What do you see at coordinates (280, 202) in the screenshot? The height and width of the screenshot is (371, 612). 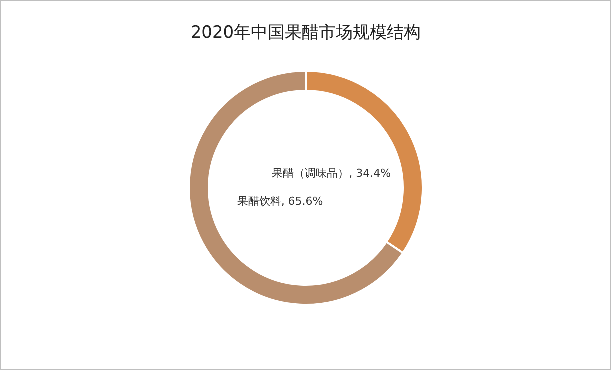 I see `slice-label: 果醋饮料, 65.6%` at bounding box center [280, 202].